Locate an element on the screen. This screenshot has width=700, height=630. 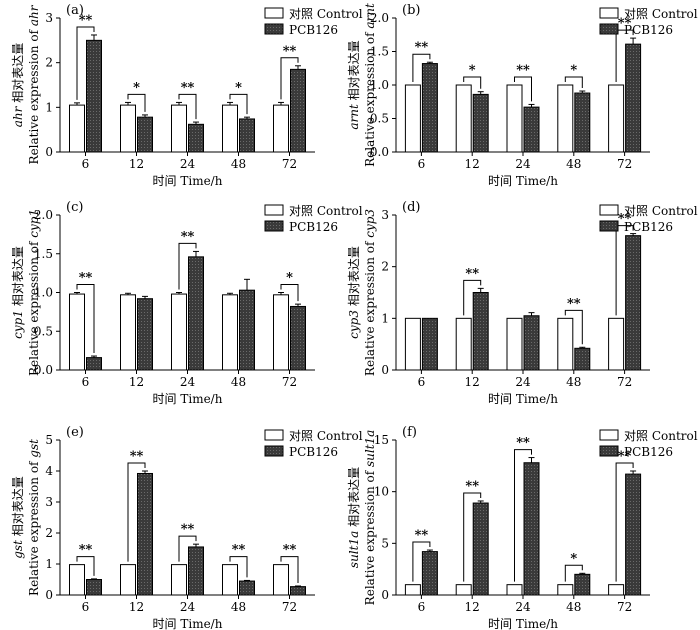
y-axis-gene-en: cyp1 is located at coordinates (34, 223).